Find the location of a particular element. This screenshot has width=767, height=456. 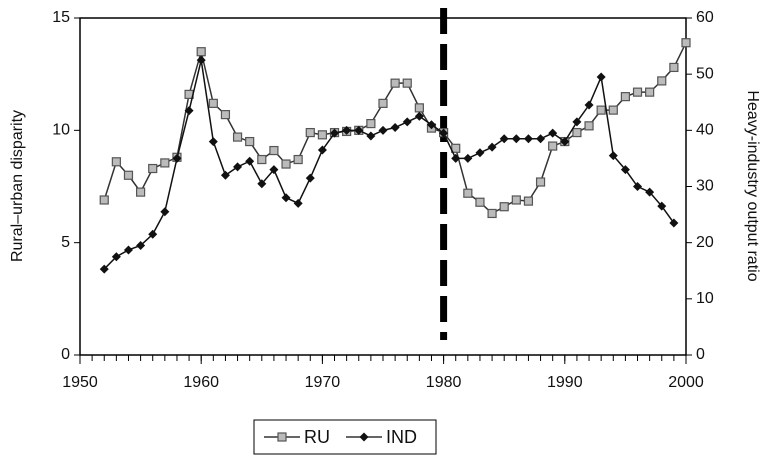

x-tick-label: 1960 is located at coordinates (201, 382).